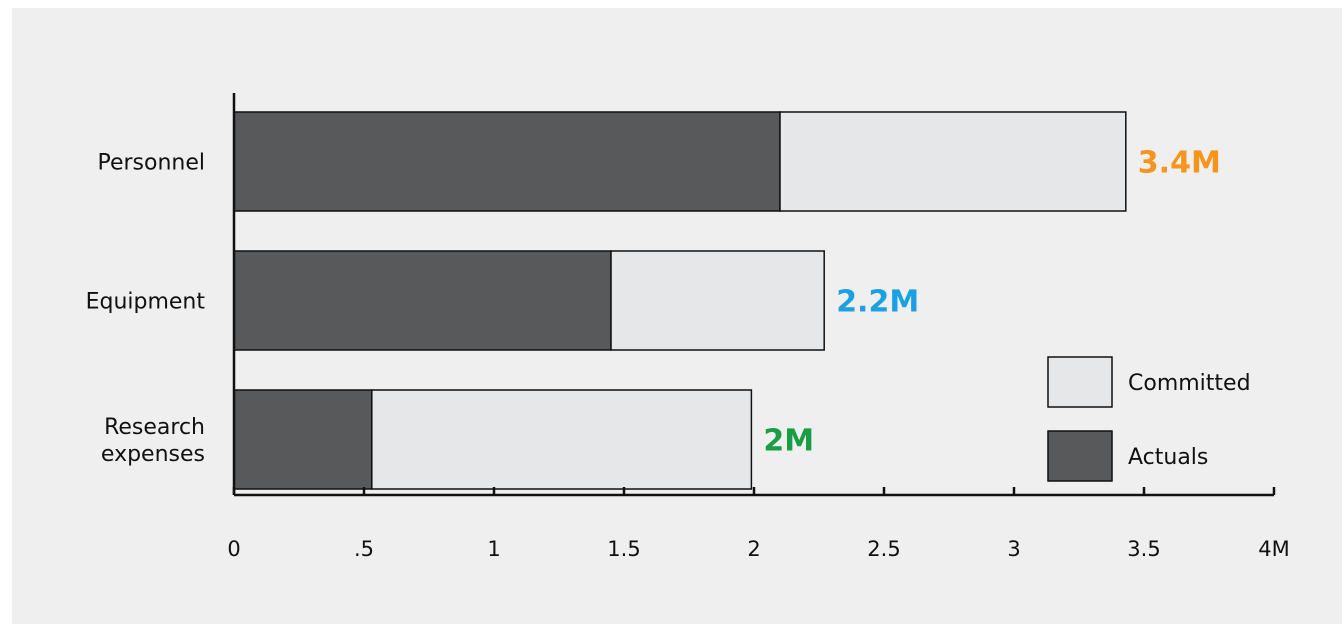  What do you see at coordinates (1080, 382) in the screenshot?
I see `legend-swatch-committed` at bounding box center [1080, 382].